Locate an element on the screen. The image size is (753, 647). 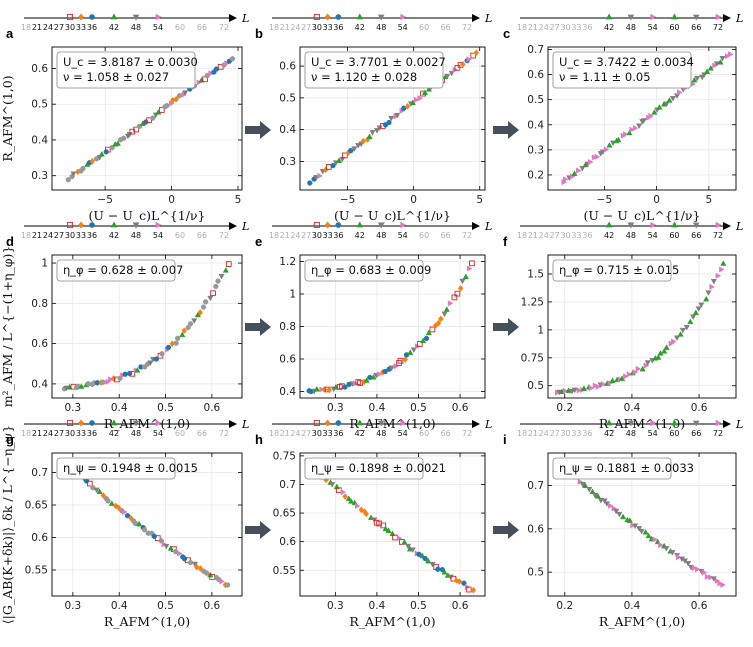
fit-result-text: η_φ = 0.715 ± 0.015 is located at coordinates (619, 270).